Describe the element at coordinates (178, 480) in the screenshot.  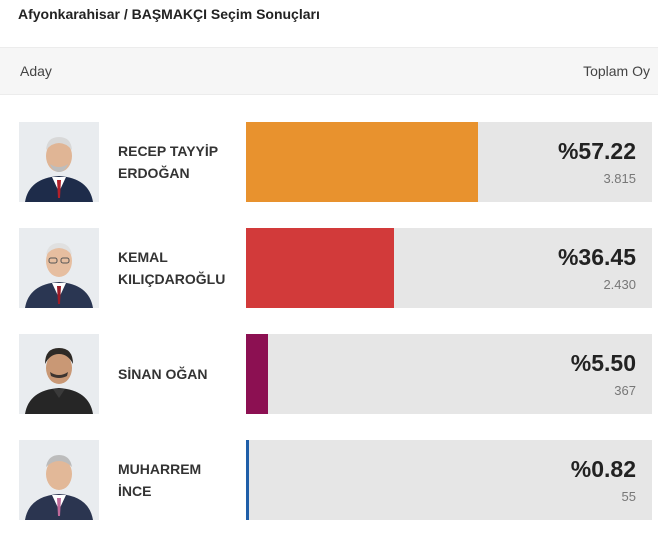
I see `candidate-name: MUHARREM İNCE` at that location.